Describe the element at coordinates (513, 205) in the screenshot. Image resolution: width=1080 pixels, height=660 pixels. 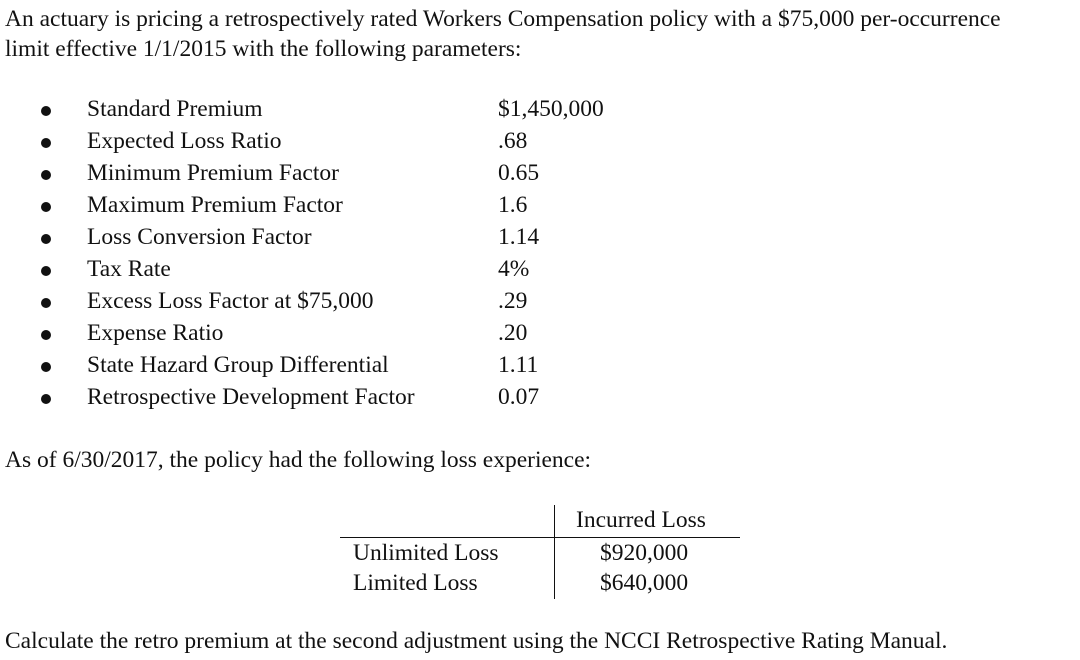
I see `parameter-value: 1.6` at that location.